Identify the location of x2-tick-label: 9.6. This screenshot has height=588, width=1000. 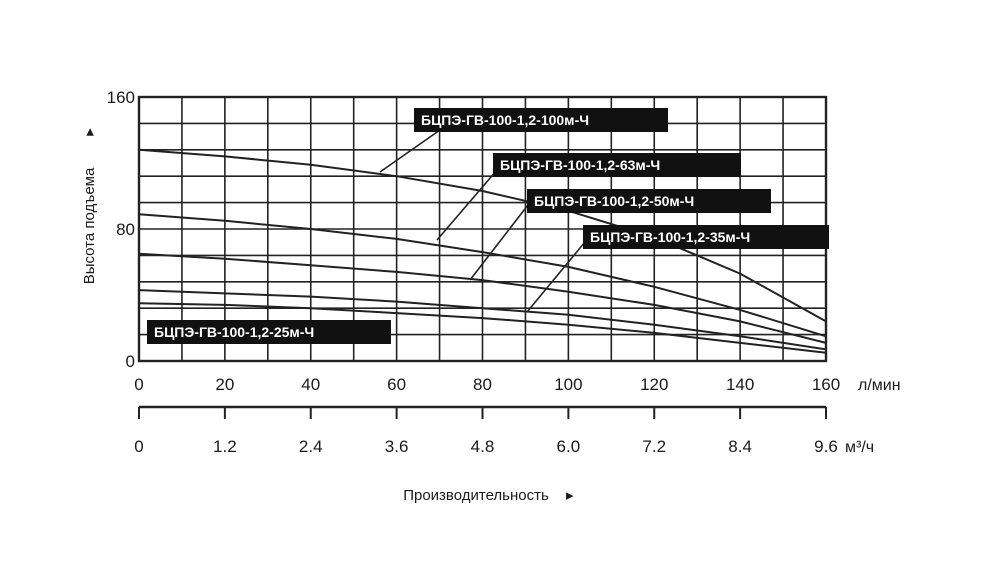
(826, 446).